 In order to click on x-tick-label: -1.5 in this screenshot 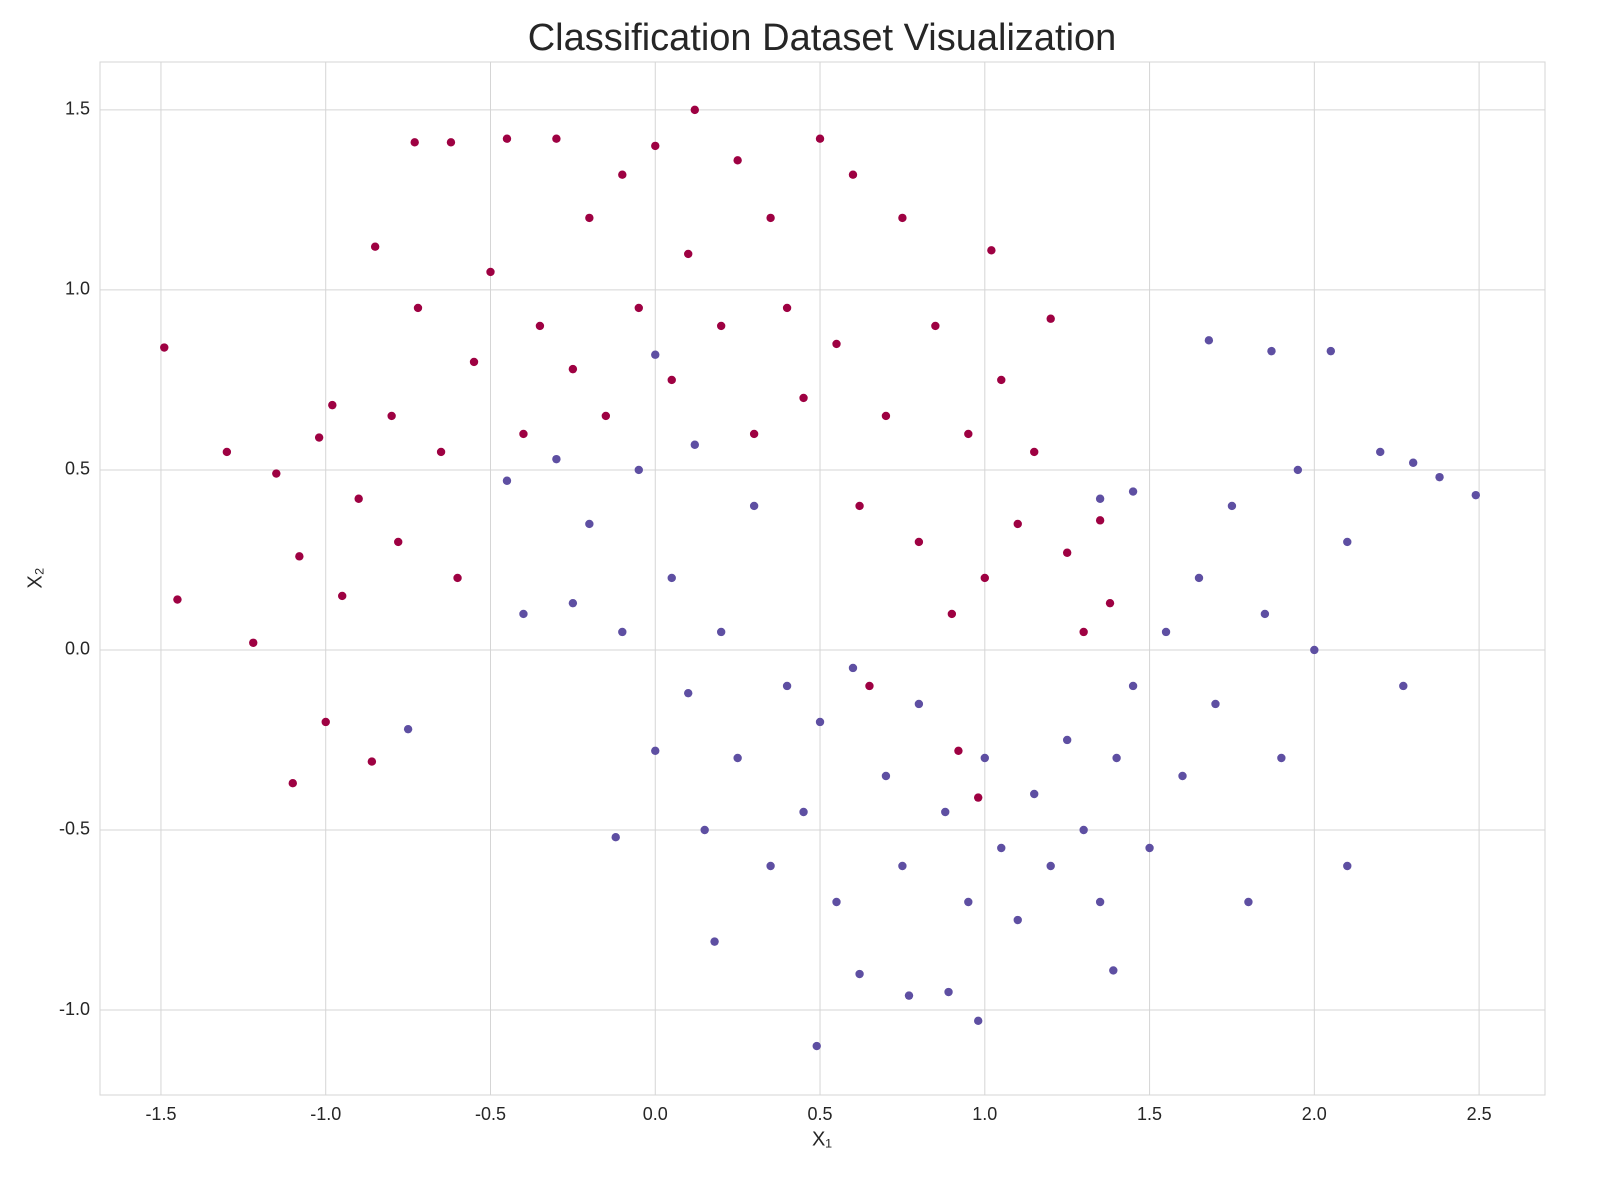, I will do `click(160, 1114)`.